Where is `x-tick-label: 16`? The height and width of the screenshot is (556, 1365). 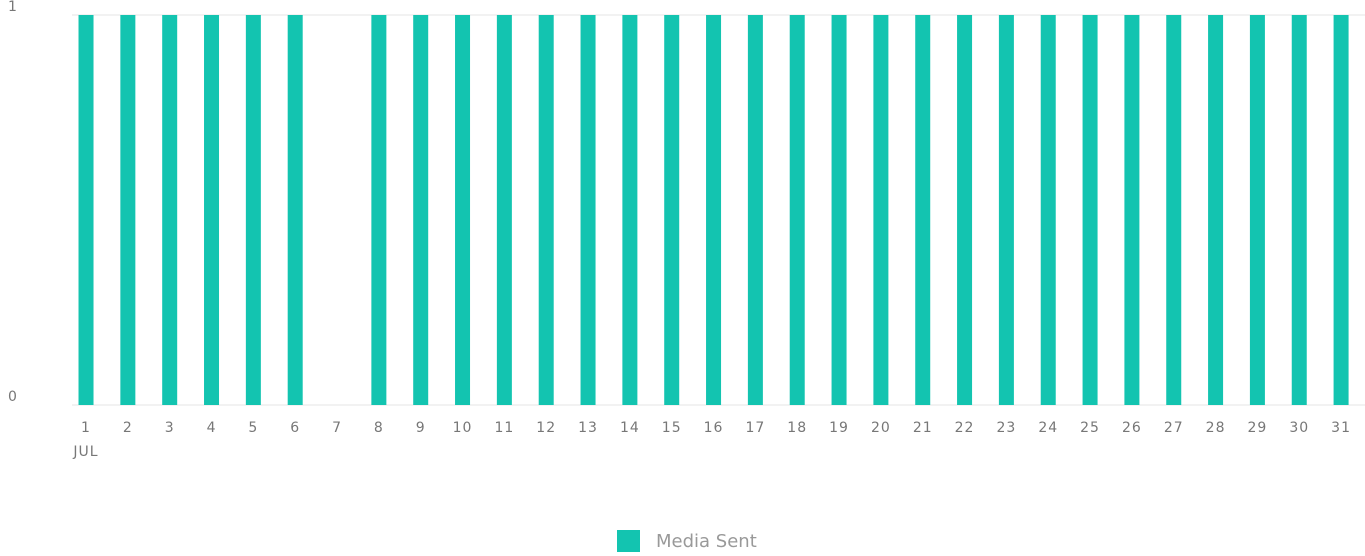 x-tick-label: 16 is located at coordinates (714, 428).